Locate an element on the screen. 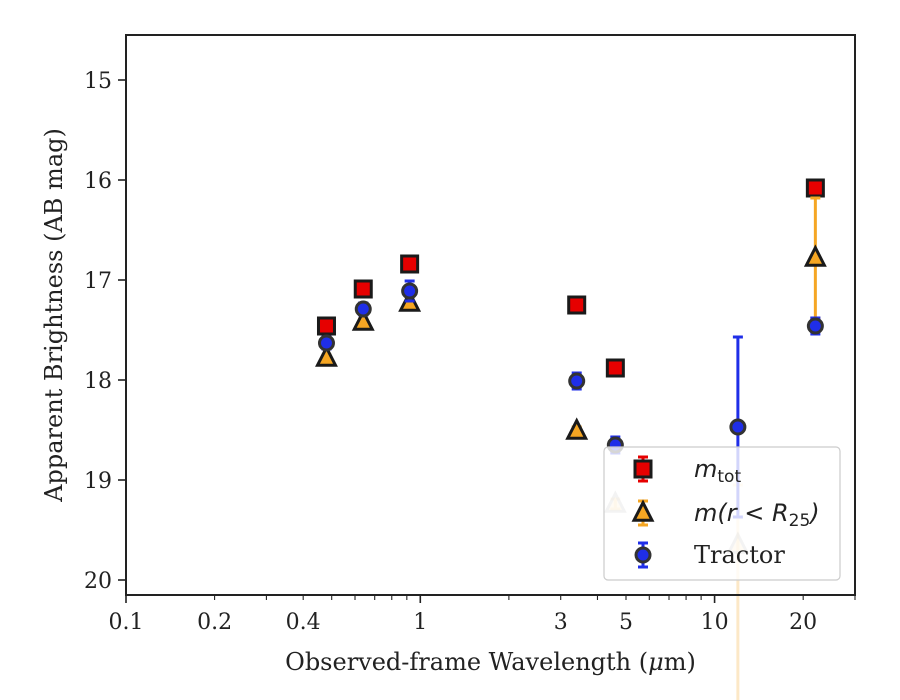  legend-label-sub: tot is located at coordinates (729, 477).